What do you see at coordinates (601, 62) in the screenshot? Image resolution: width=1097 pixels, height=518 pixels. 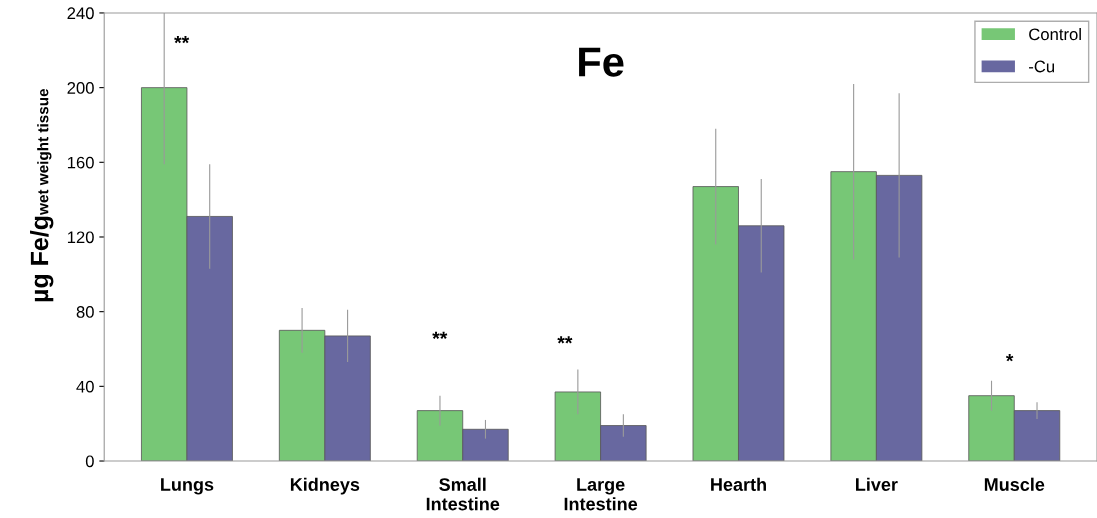 I see `text: Fe` at bounding box center [601, 62].